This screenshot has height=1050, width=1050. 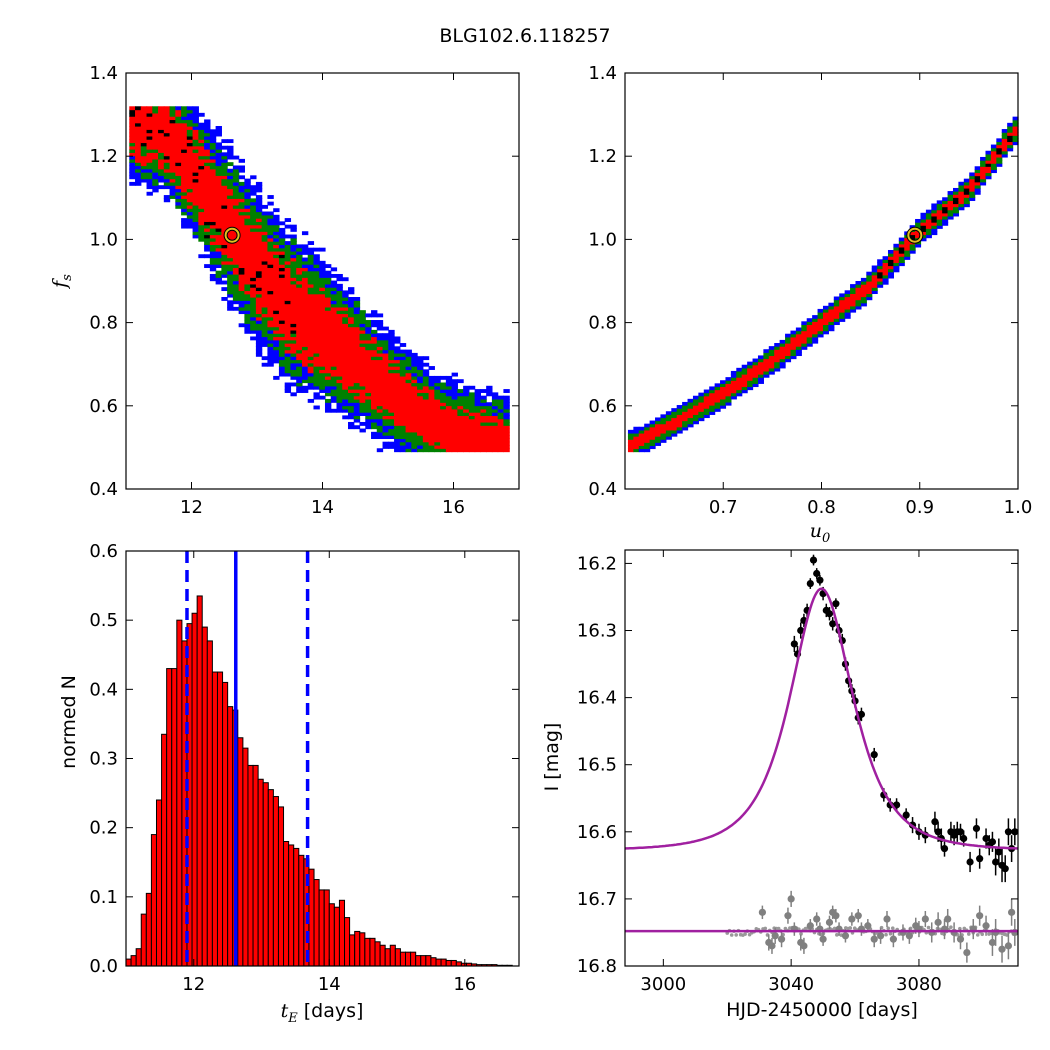 What do you see at coordinates (62, 282) in the screenshot?
I see `ylabel-fs-vs-tE: fs` at bounding box center [62, 282].